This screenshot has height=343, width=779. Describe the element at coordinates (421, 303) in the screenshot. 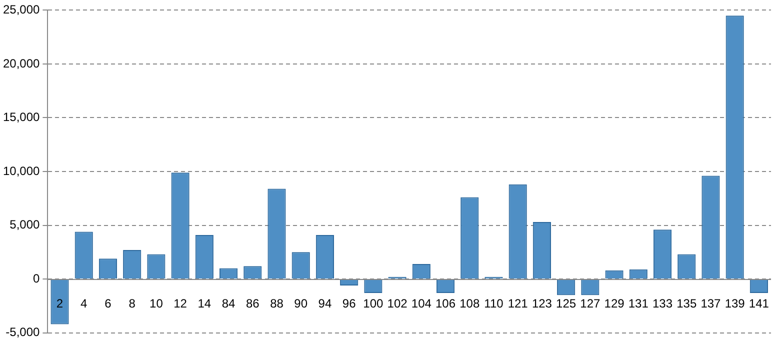

I see `x-tick-label: 104` at that location.